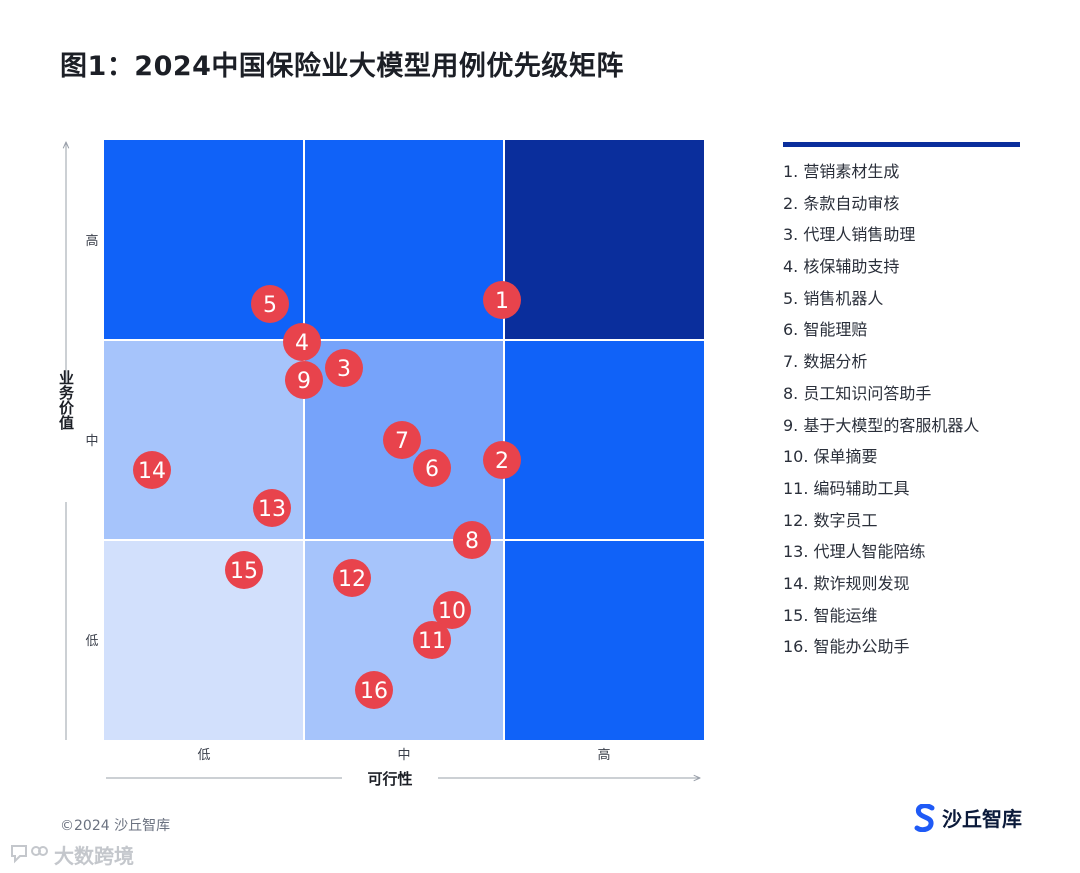 Image resolution: width=1080 pixels, height=873 pixels. Describe the element at coordinates (924, 817) in the screenshot. I see `s-logo-icon` at that location.